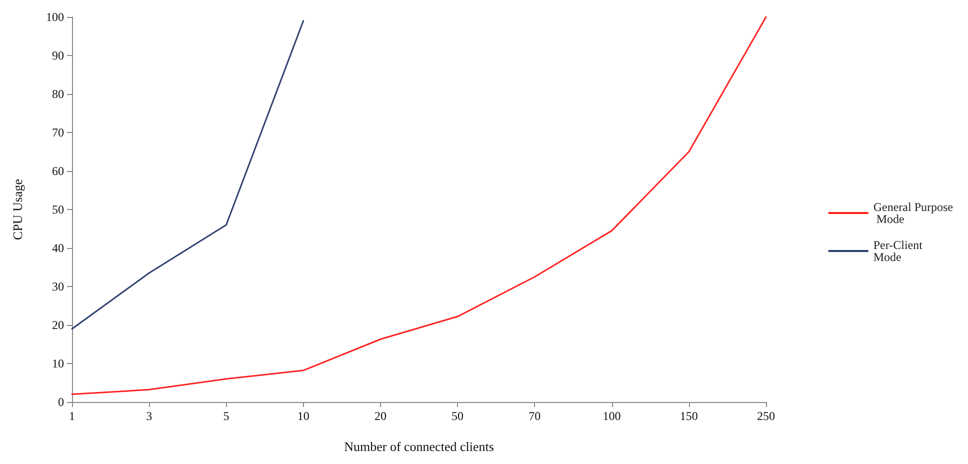  What do you see at coordinates (458, 416) in the screenshot?
I see `x-tick-label: 50` at bounding box center [458, 416].